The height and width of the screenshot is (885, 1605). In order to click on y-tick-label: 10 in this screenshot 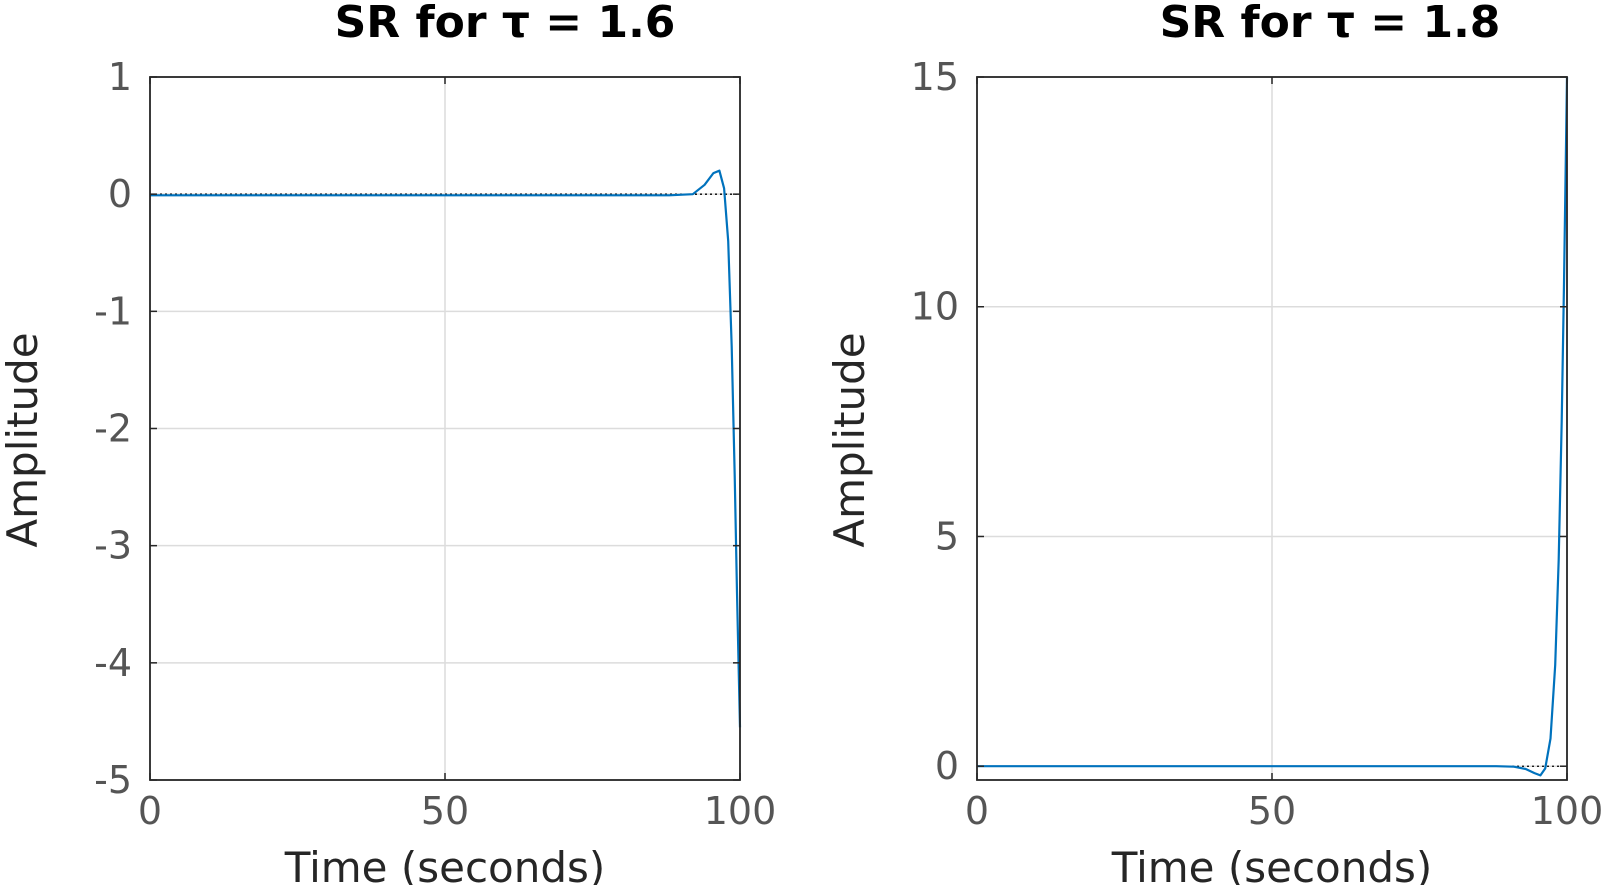, I will do `click(935, 307)`.